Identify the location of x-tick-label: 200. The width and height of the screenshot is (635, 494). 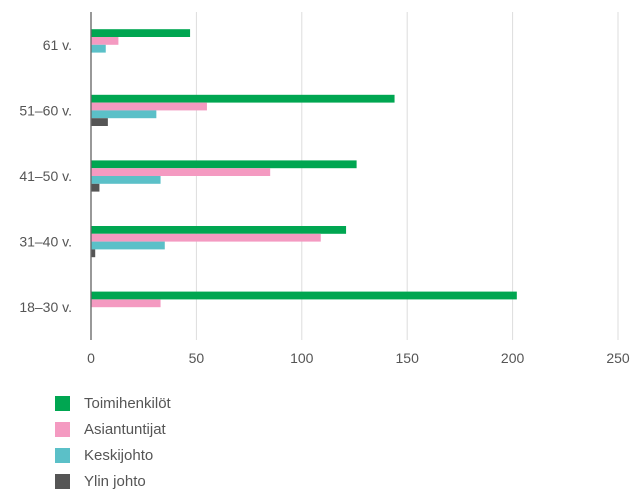
(513, 358).